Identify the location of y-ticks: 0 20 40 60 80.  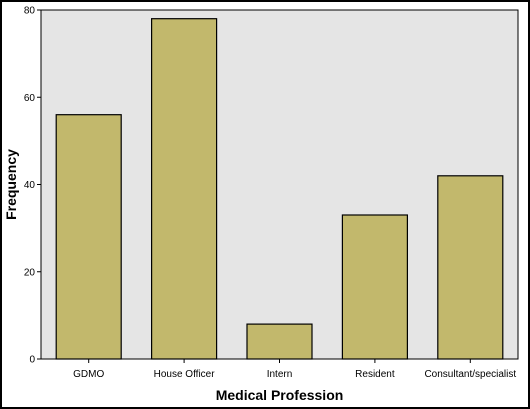
(32, 186).